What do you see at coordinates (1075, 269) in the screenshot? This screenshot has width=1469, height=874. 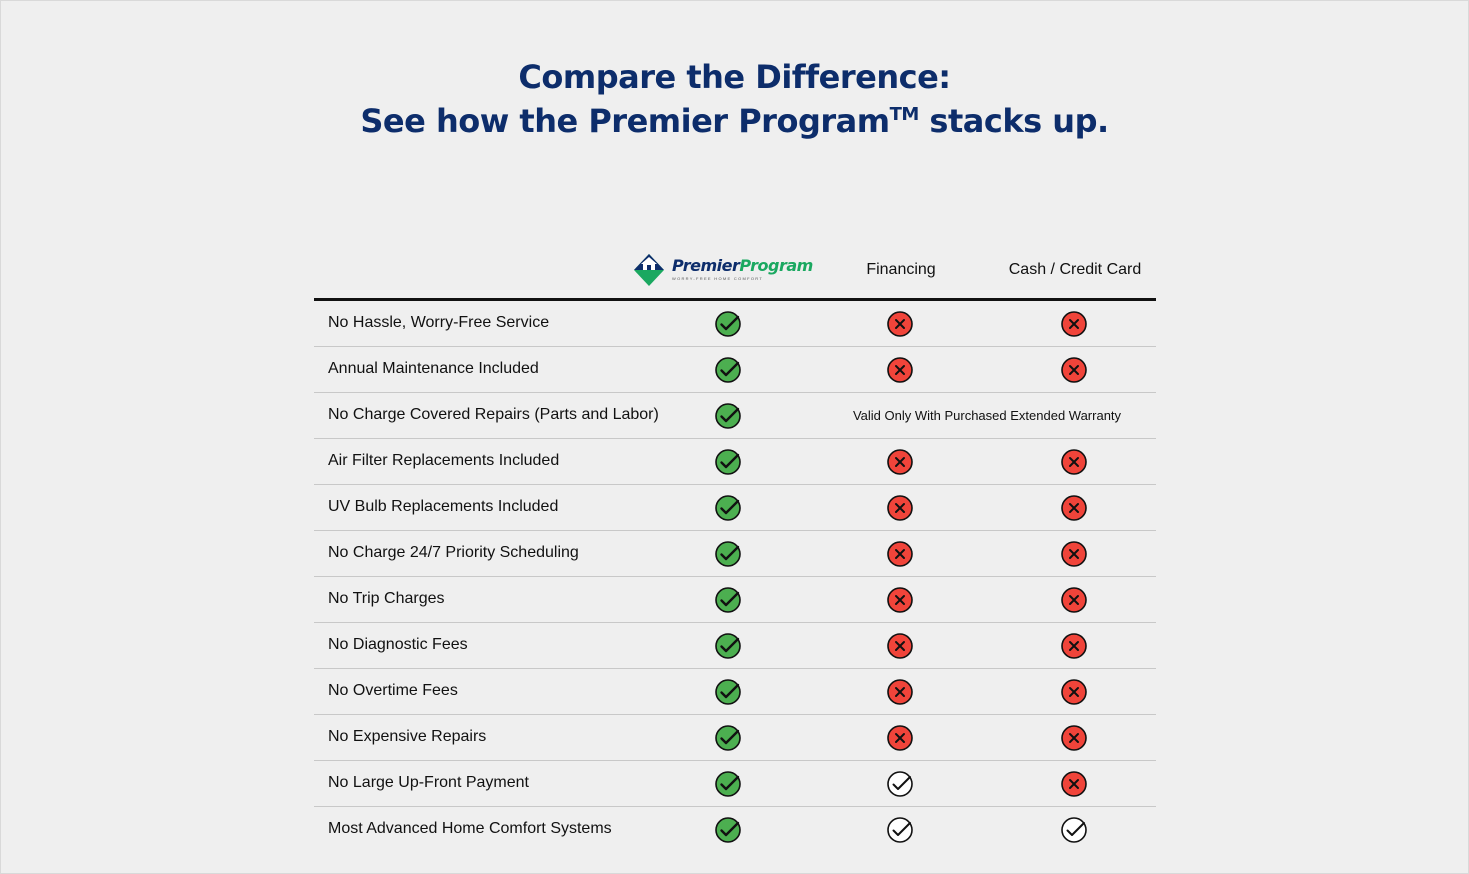 I see `column-header-cash-credit-card: Cash / Credit Card` at bounding box center [1075, 269].